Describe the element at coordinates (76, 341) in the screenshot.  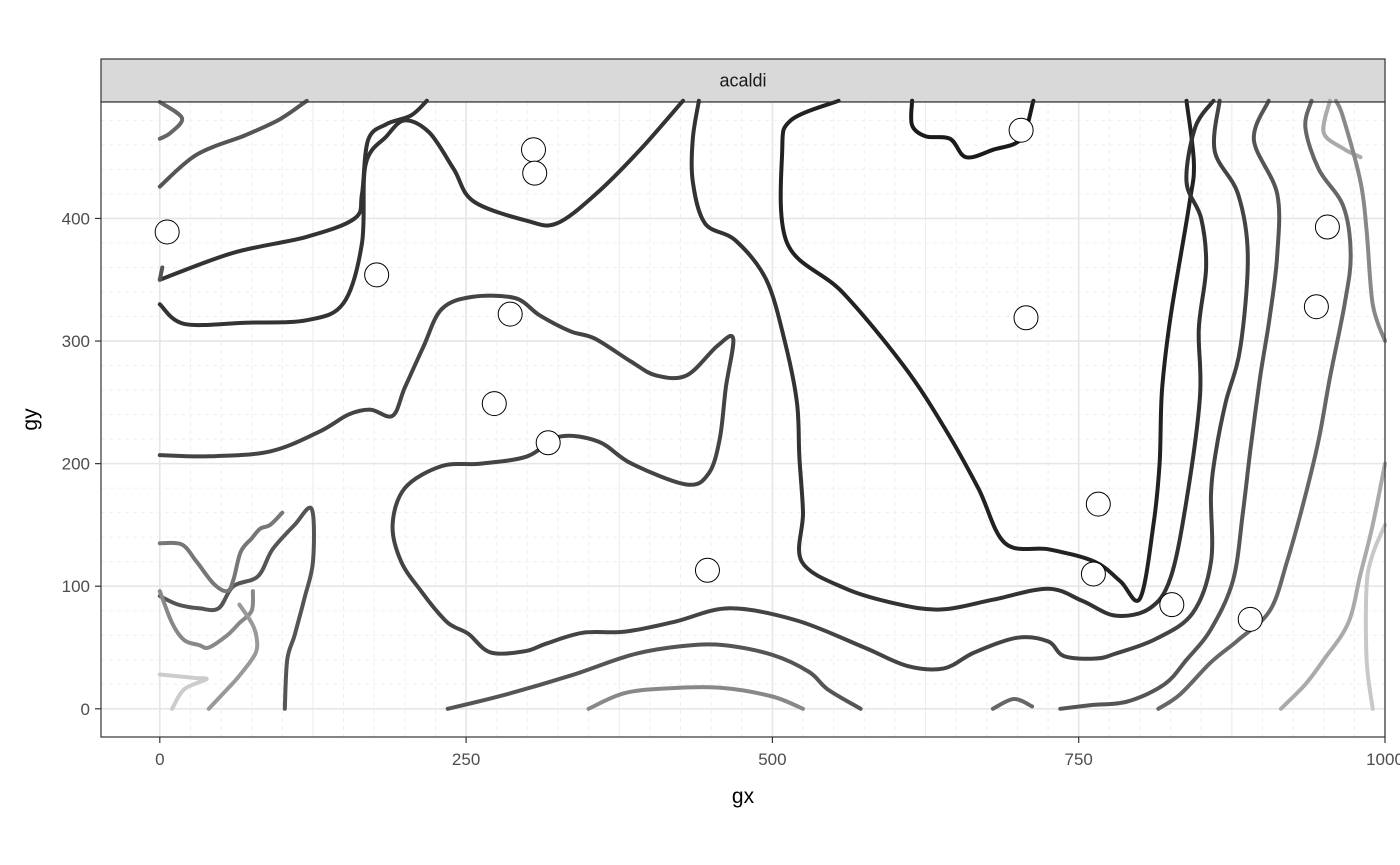
I see `y-tick-label: 300` at that location.